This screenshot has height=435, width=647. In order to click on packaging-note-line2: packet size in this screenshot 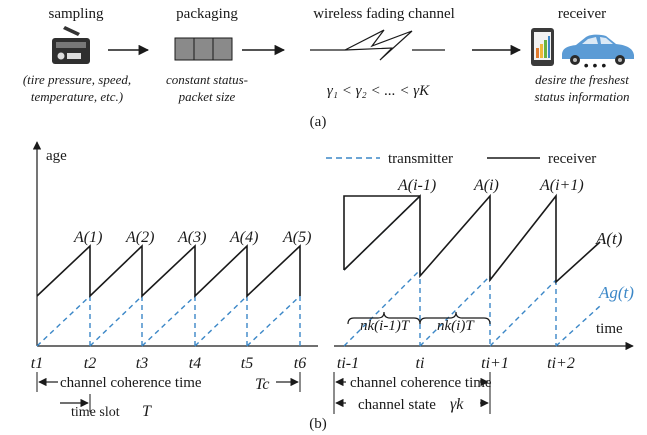, I will do `click(207, 96)`.